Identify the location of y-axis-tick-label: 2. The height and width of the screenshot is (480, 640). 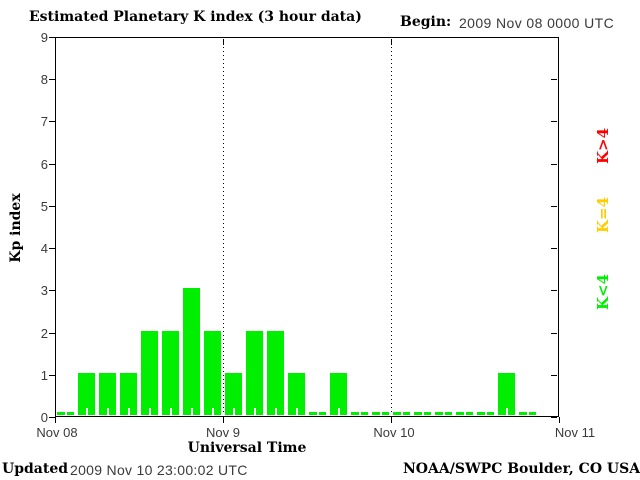
(44, 333).